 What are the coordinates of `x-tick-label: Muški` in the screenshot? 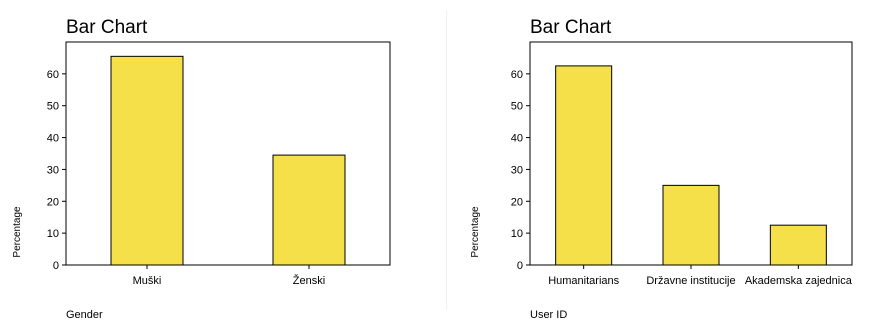 It's located at (147, 281).